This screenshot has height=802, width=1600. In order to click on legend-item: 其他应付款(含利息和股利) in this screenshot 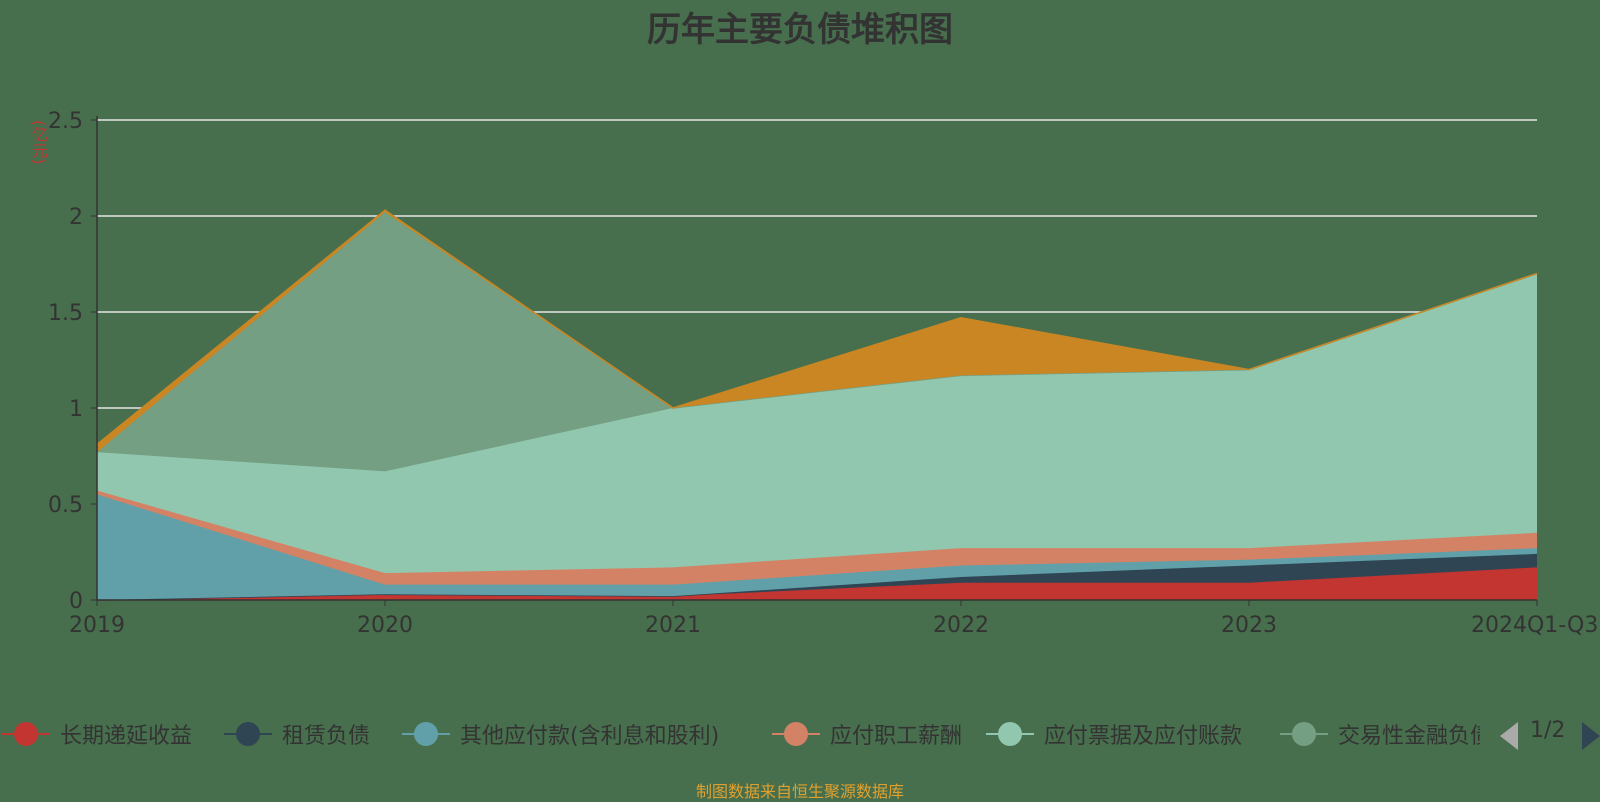, I will do `click(560, 734)`.